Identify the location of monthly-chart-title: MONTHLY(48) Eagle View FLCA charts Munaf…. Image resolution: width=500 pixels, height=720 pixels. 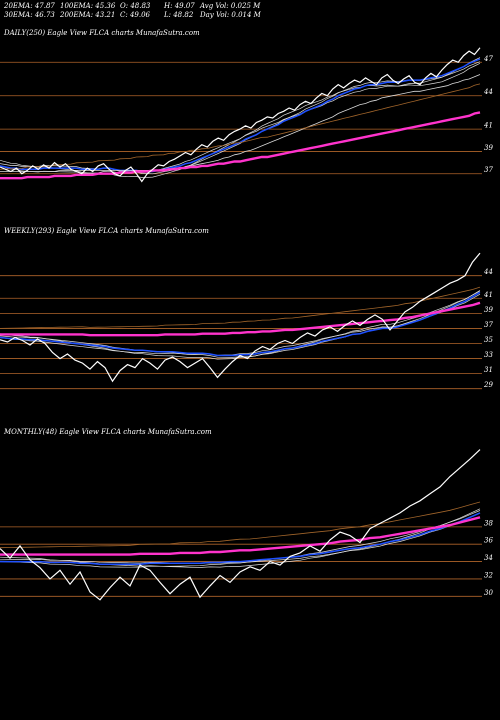
(108, 432).